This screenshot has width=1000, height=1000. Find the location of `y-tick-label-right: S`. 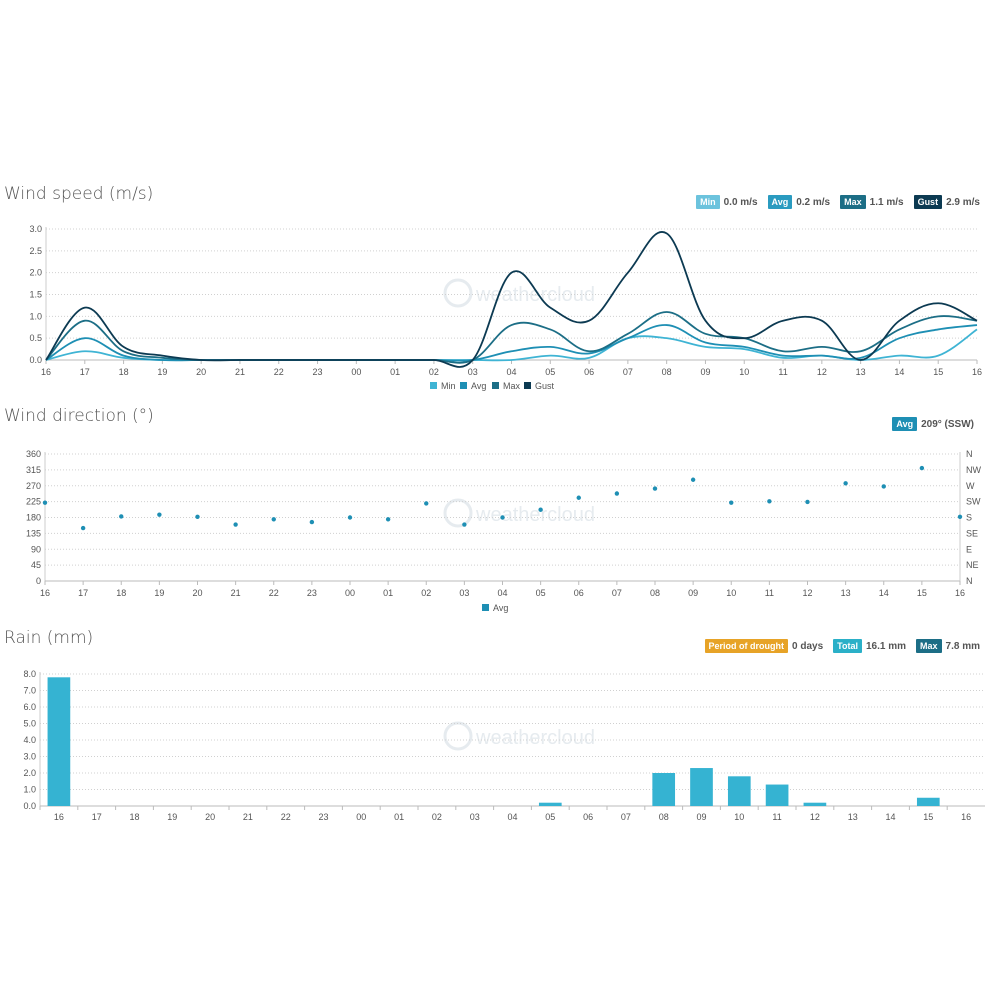

y-tick-label-right: S is located at coordinates (969, 518).